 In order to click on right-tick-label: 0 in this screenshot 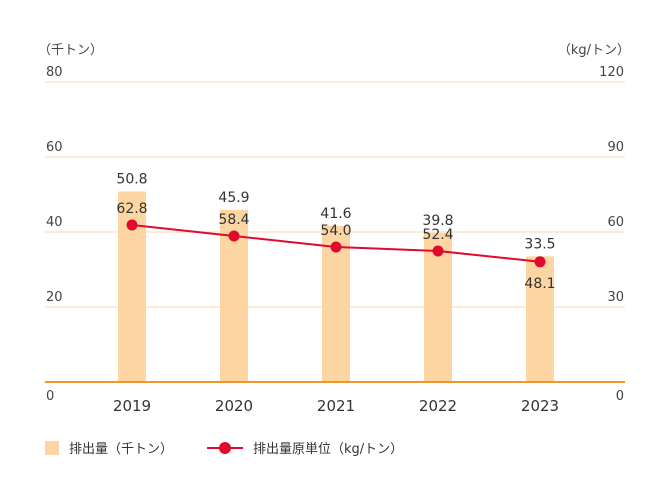, I will do `click(620, 396)`.